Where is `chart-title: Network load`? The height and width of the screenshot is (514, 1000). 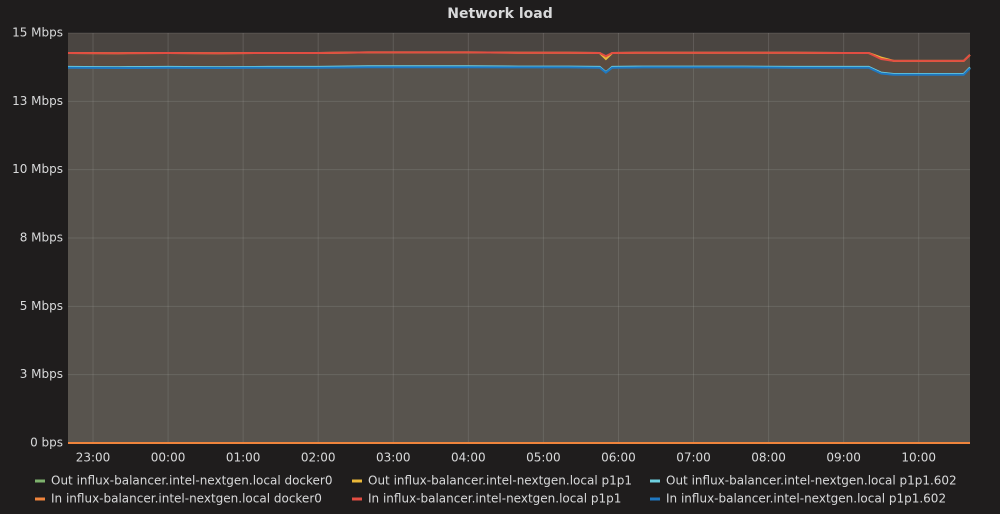
chart-title: Network load is located at coordinates (499, 14).